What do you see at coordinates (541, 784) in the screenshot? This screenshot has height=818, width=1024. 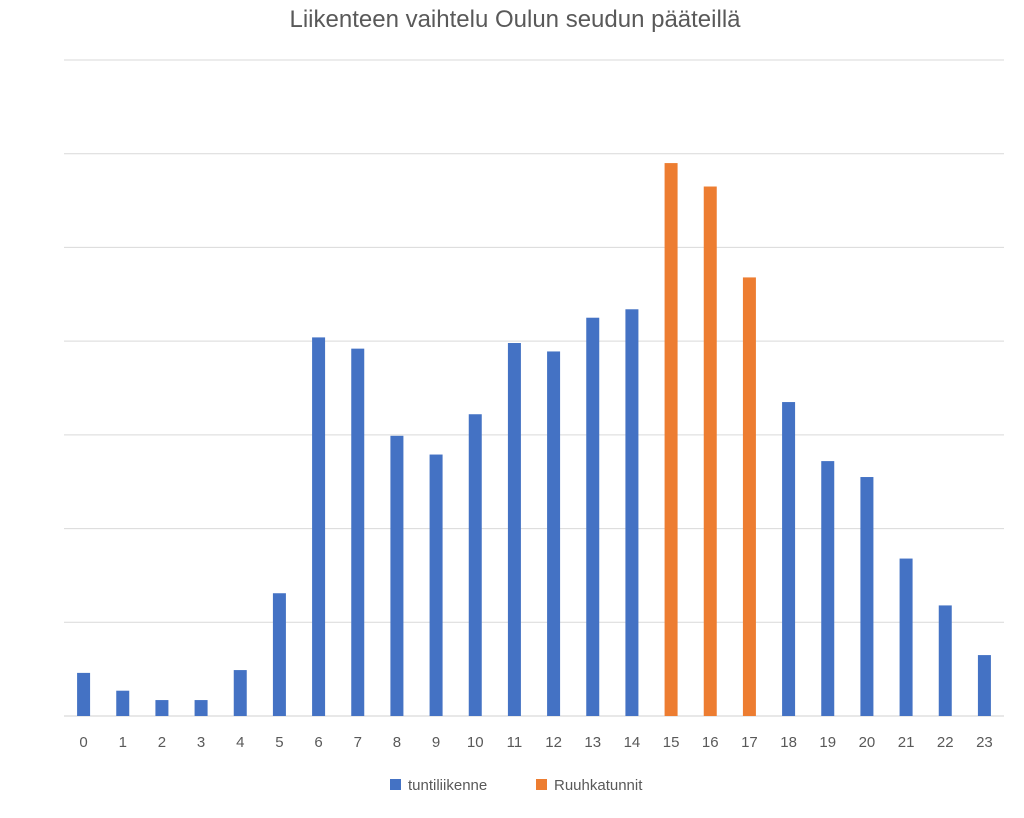 I see `legend-swatch-ruuhkatunnit` at bounding box center [541, 784].